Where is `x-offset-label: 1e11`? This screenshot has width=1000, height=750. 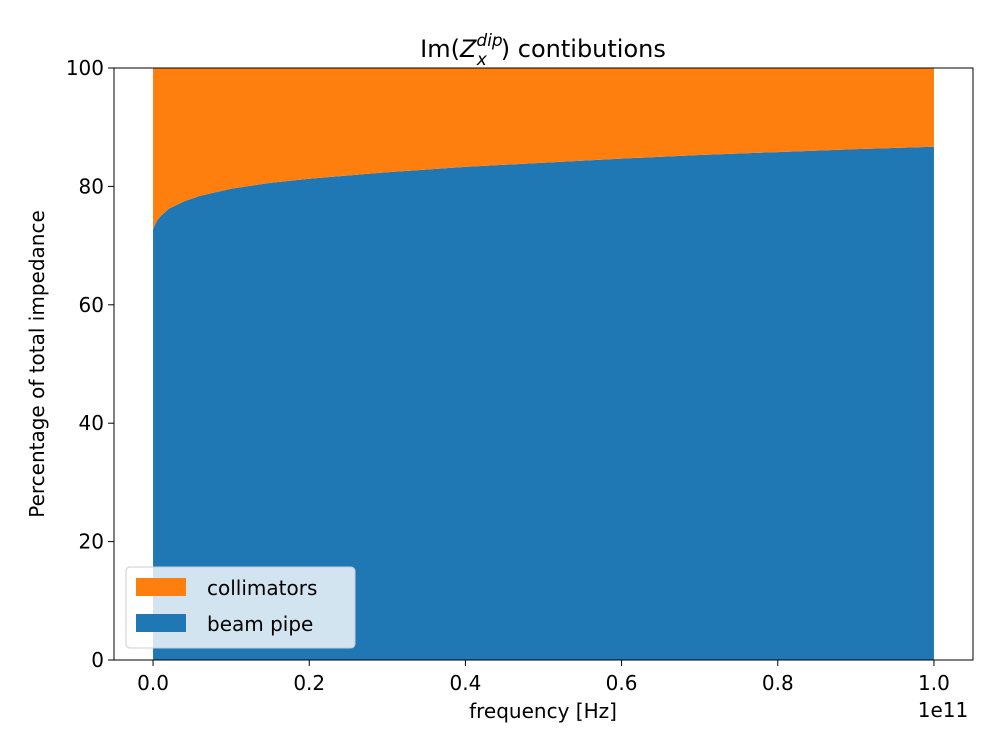 x-offset-label: 1e11 is located at coordinates (943, 710).